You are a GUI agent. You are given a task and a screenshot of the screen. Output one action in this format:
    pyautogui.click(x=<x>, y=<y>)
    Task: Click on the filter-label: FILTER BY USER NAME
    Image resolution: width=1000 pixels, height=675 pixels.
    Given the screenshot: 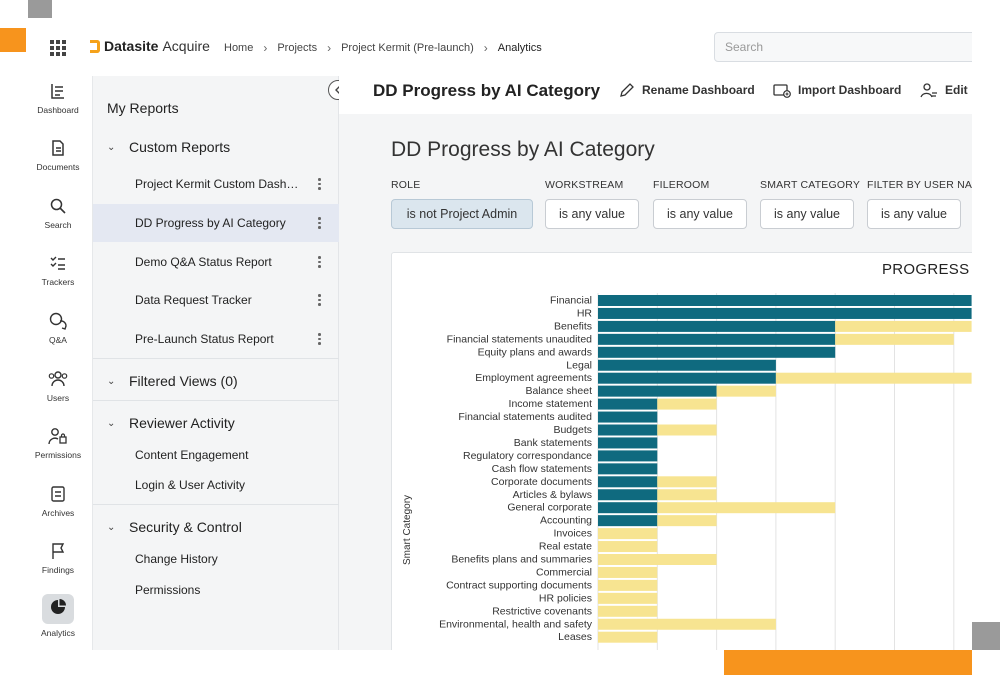 What is the action you would take?
    pyautogui.click(x=919, y=185)
    